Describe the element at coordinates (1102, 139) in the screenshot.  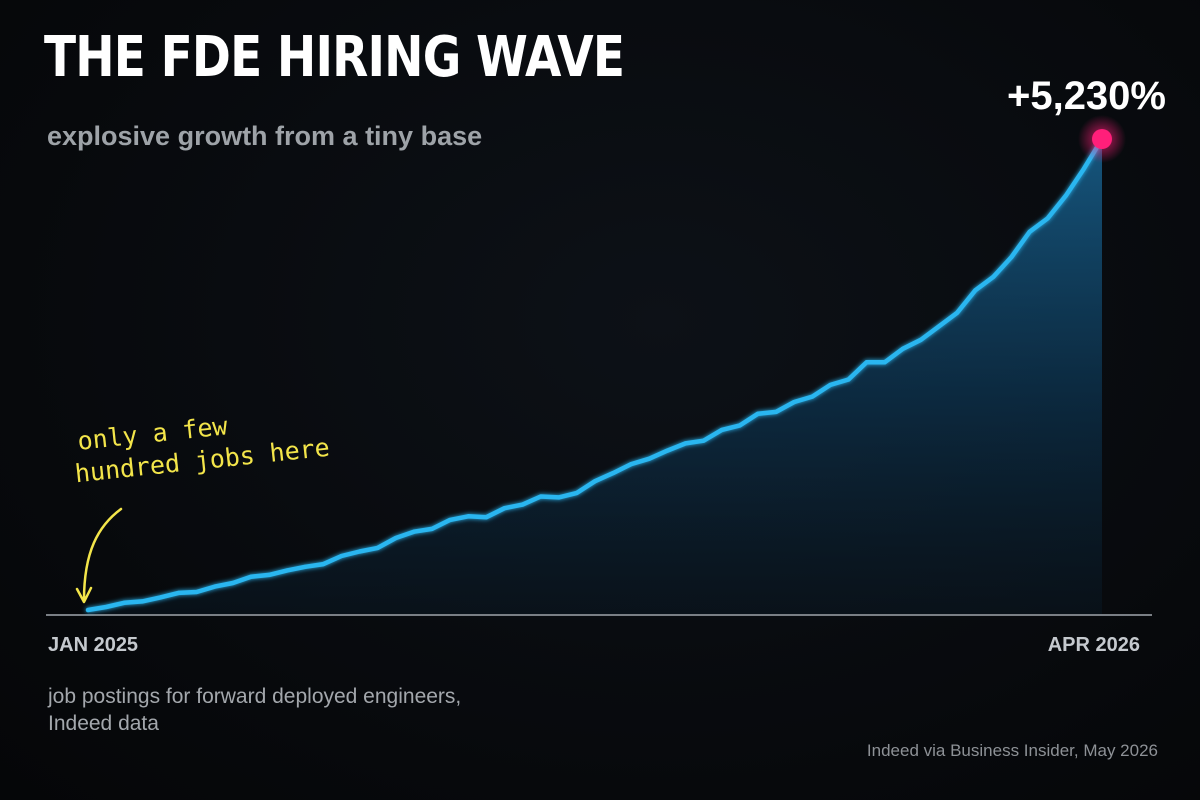
I see `end-marker` at that location.